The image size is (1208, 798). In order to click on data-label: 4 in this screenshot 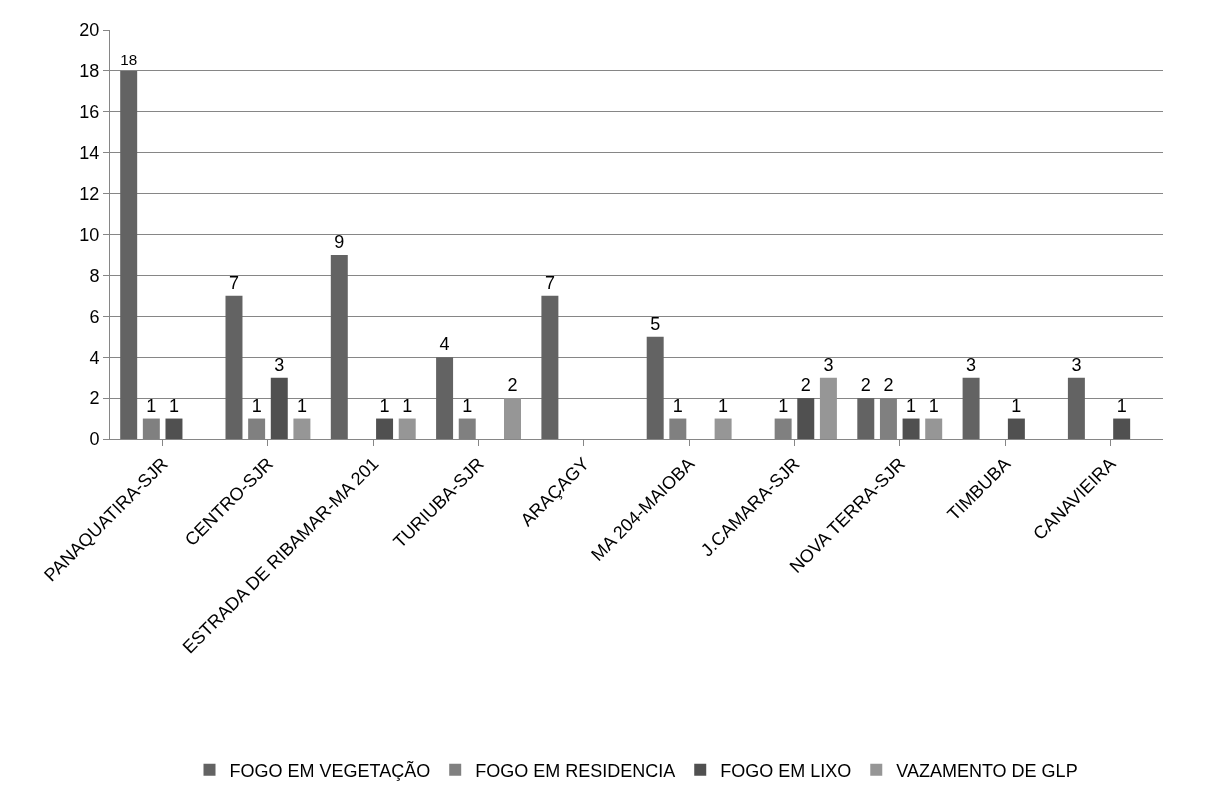, I will do `click(444, 344)`.